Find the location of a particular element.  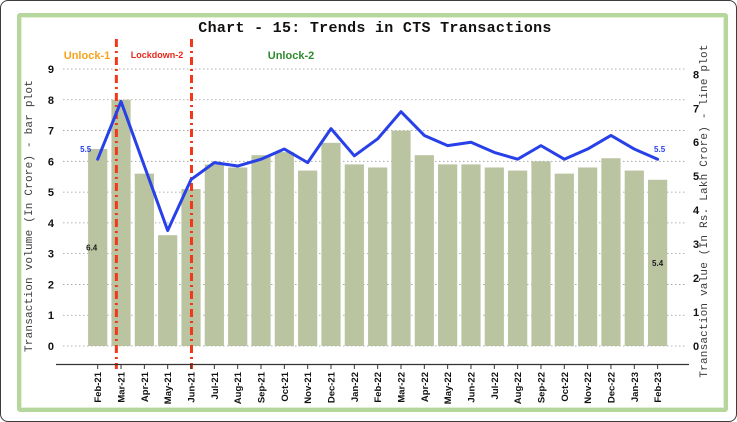

left-axis-tick-label: 1 is located at coordinates (51, 316).